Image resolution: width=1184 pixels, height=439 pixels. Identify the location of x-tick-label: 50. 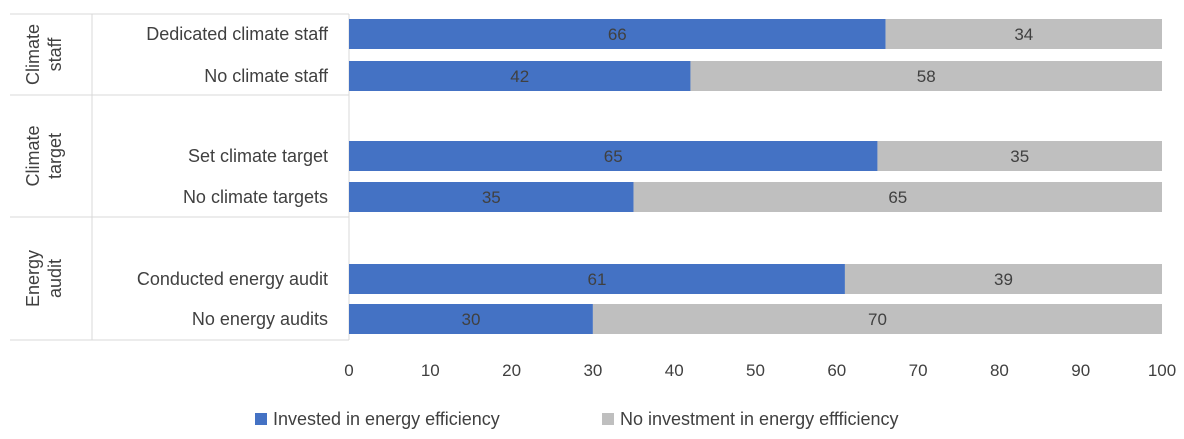
(755, 370).